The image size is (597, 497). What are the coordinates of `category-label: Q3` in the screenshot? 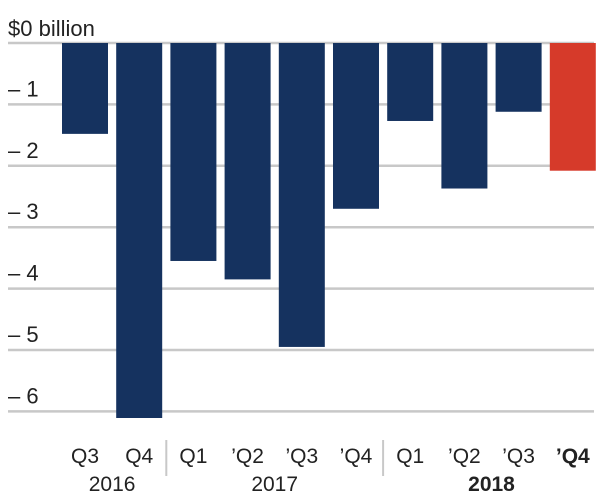 It's located at (85, 456).